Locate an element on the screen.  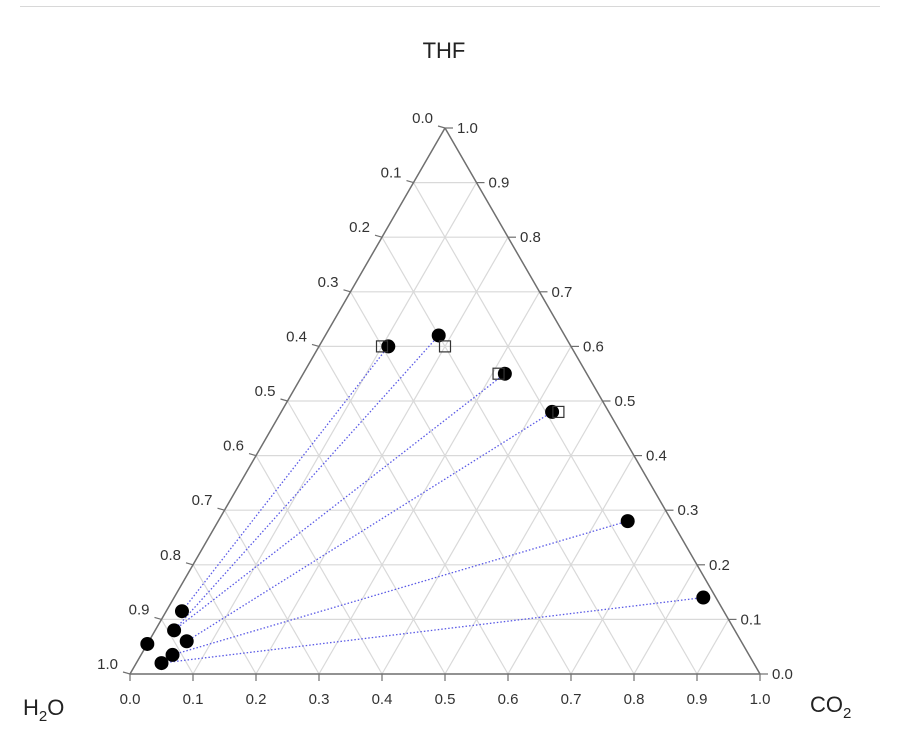
tick-label-left: 0.5 is located at coordinates (265, 391).